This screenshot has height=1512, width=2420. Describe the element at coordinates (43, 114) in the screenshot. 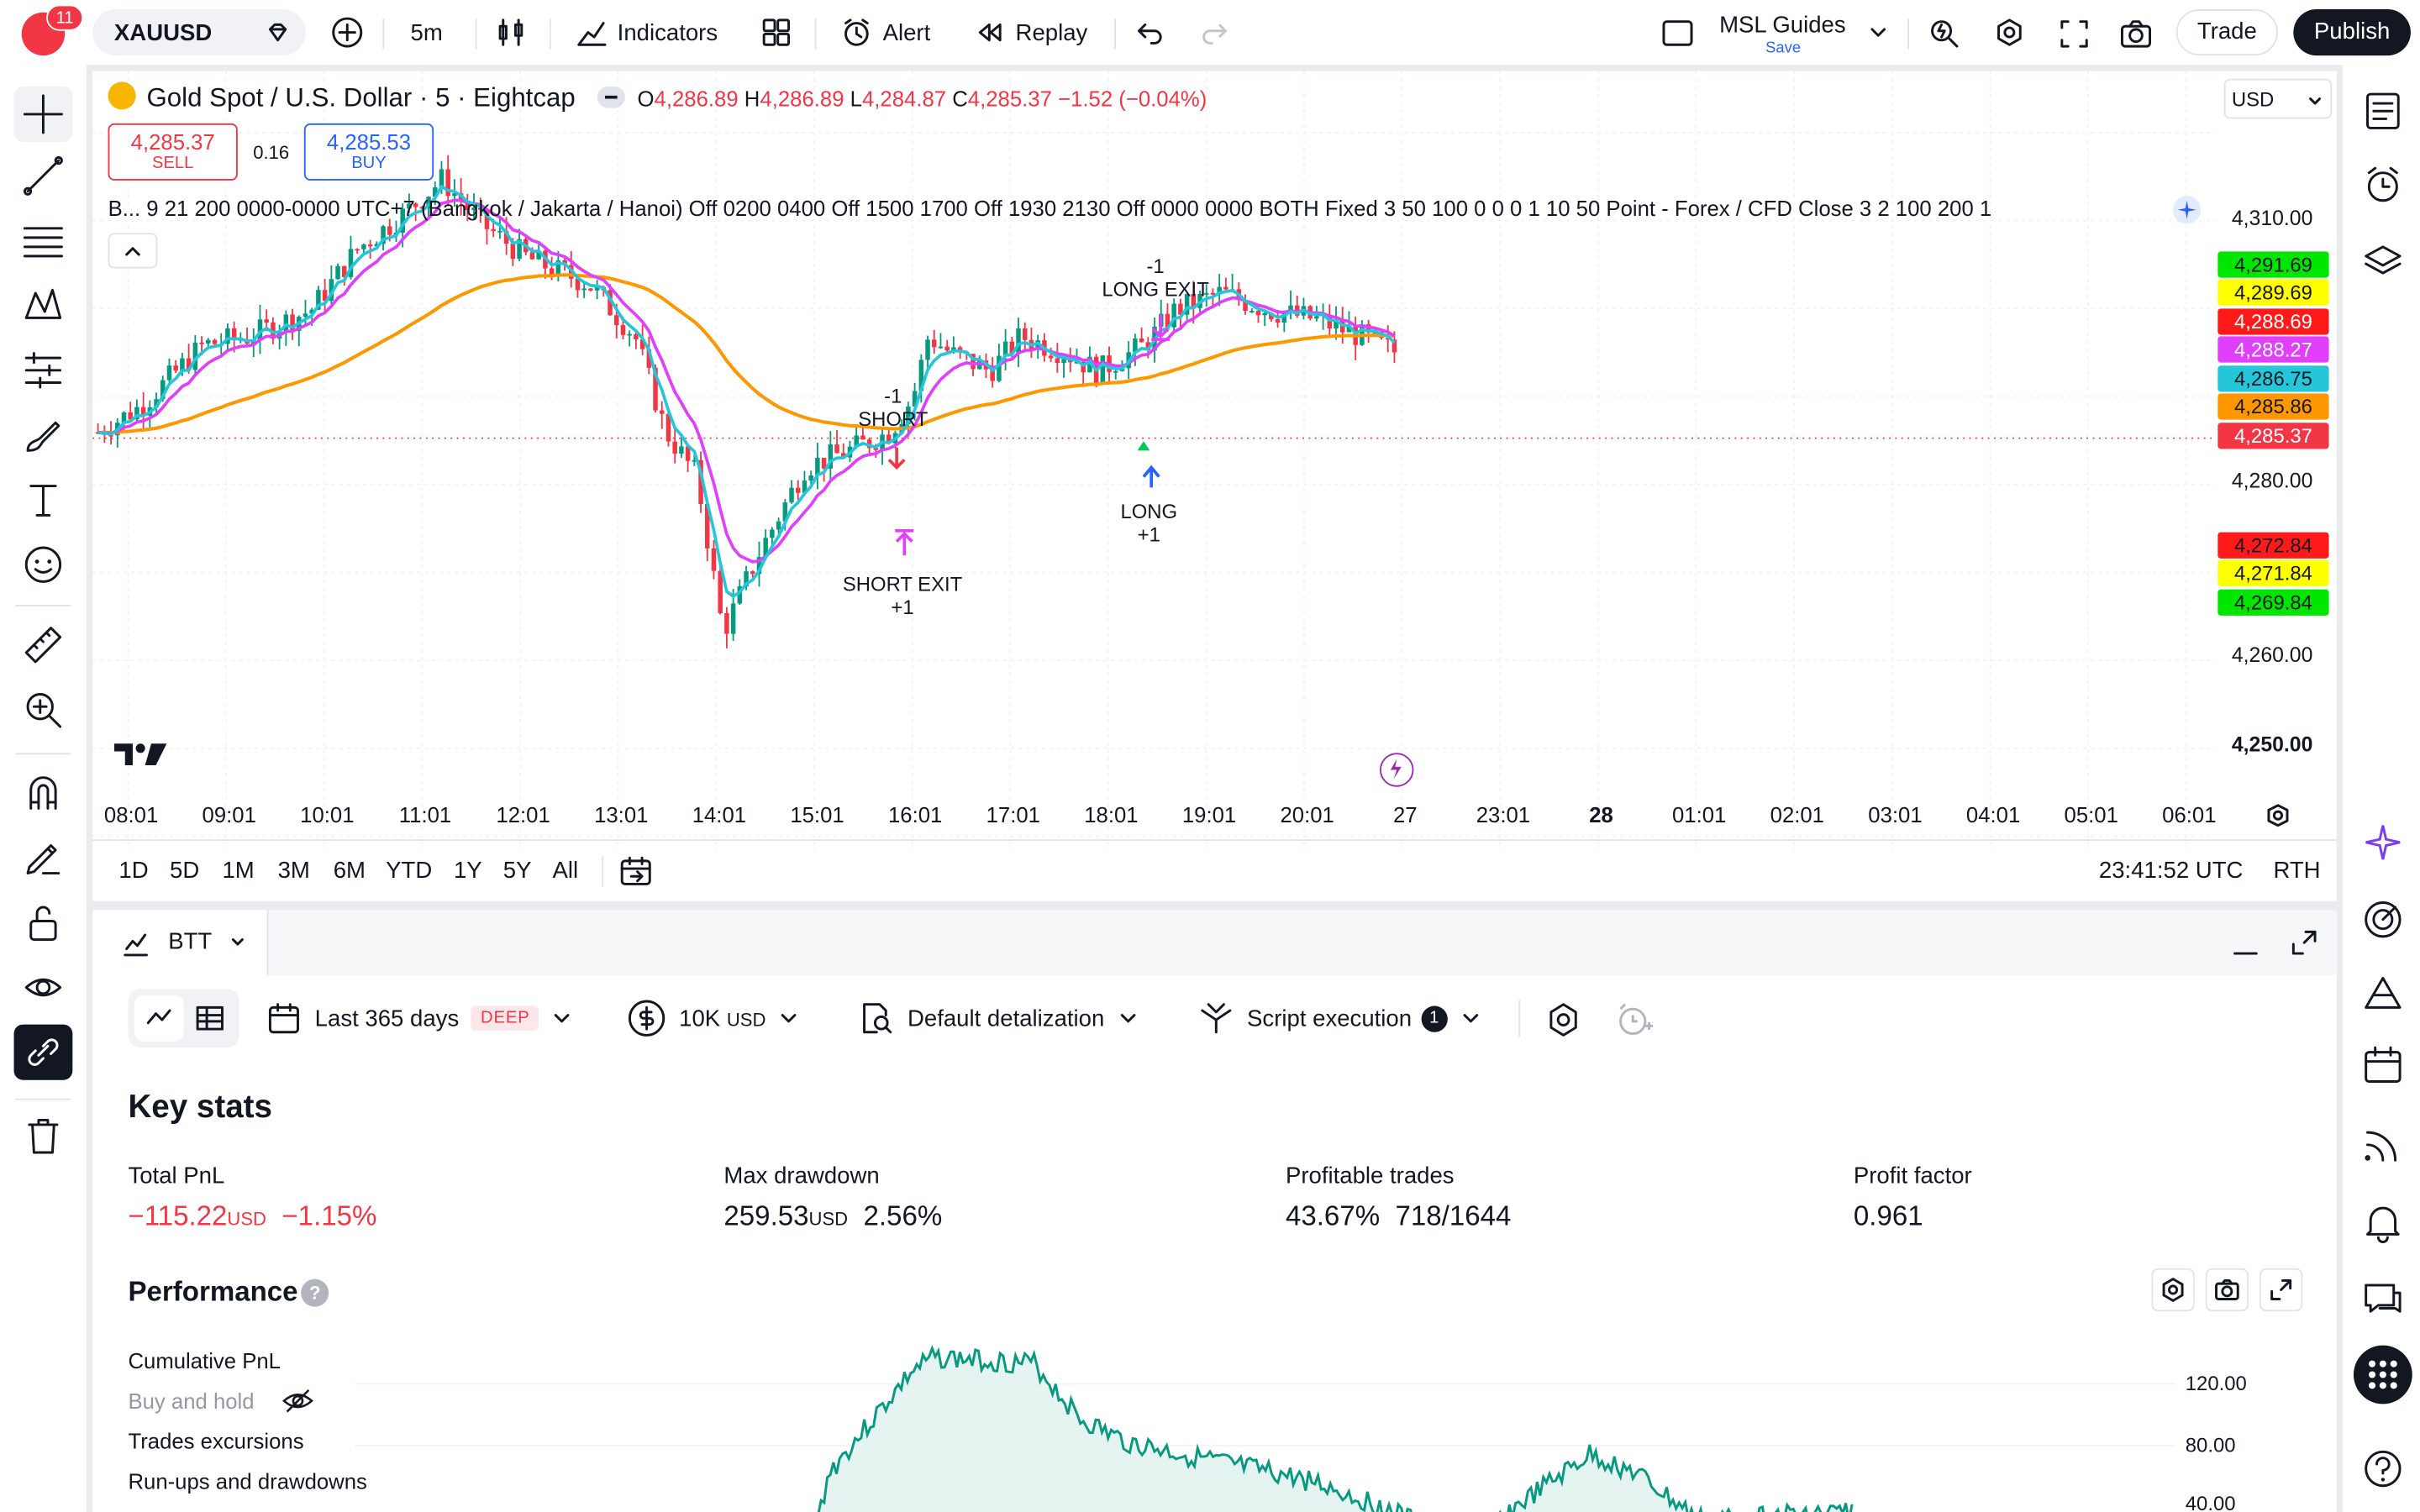

I see `crosshair-tool` at that location.